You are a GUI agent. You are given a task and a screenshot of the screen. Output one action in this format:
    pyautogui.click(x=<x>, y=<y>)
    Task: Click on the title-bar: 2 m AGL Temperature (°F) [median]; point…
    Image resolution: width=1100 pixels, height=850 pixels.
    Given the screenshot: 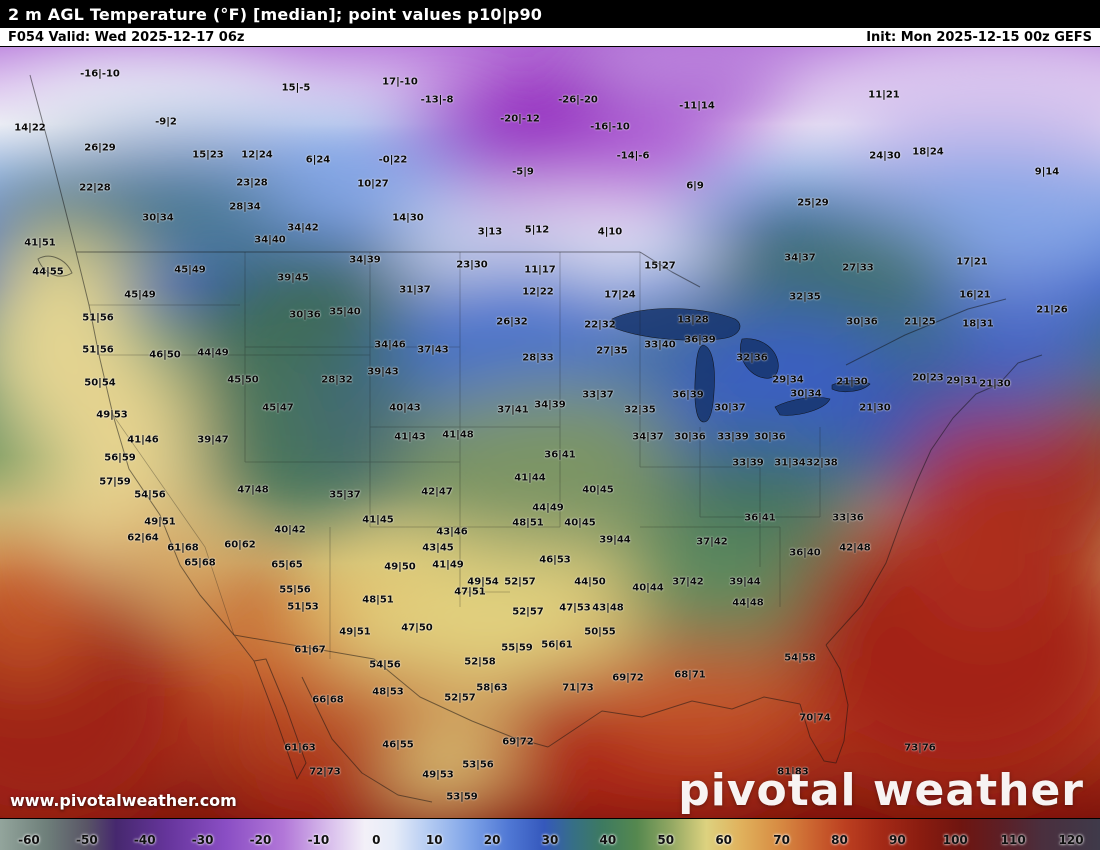 What is the action you would take?
    pyautogui.click(x=550, y=14)
    